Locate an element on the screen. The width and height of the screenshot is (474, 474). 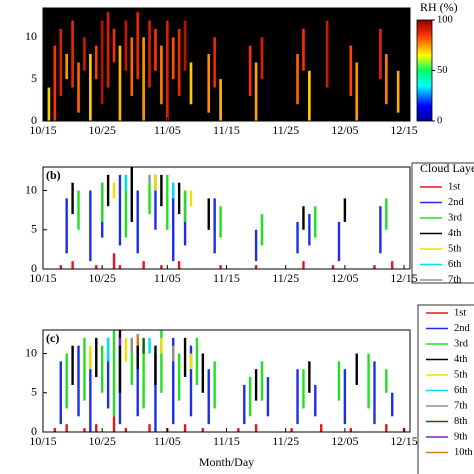
legend-label: 7th is located at coordinates (461, 405).